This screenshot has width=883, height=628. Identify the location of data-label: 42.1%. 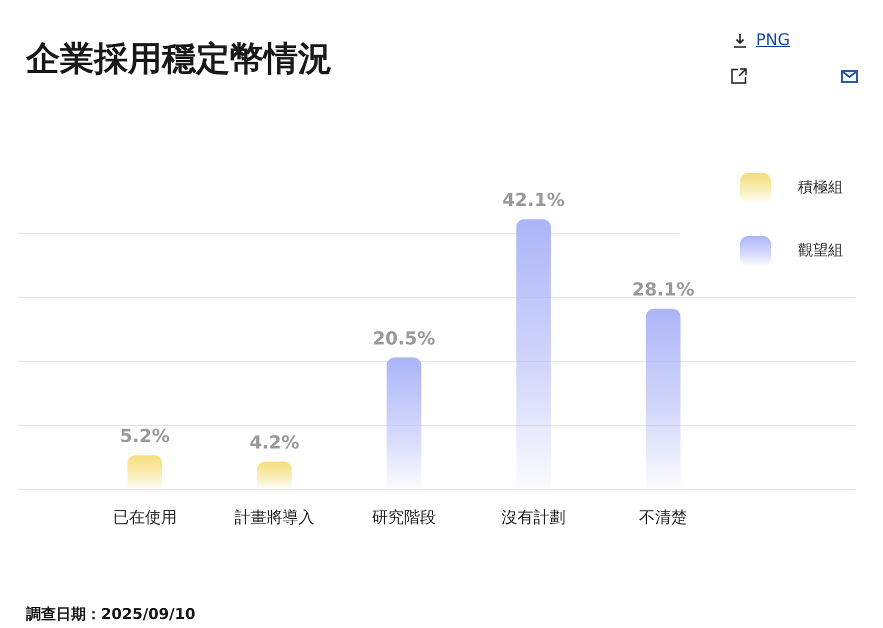
(533, 201).